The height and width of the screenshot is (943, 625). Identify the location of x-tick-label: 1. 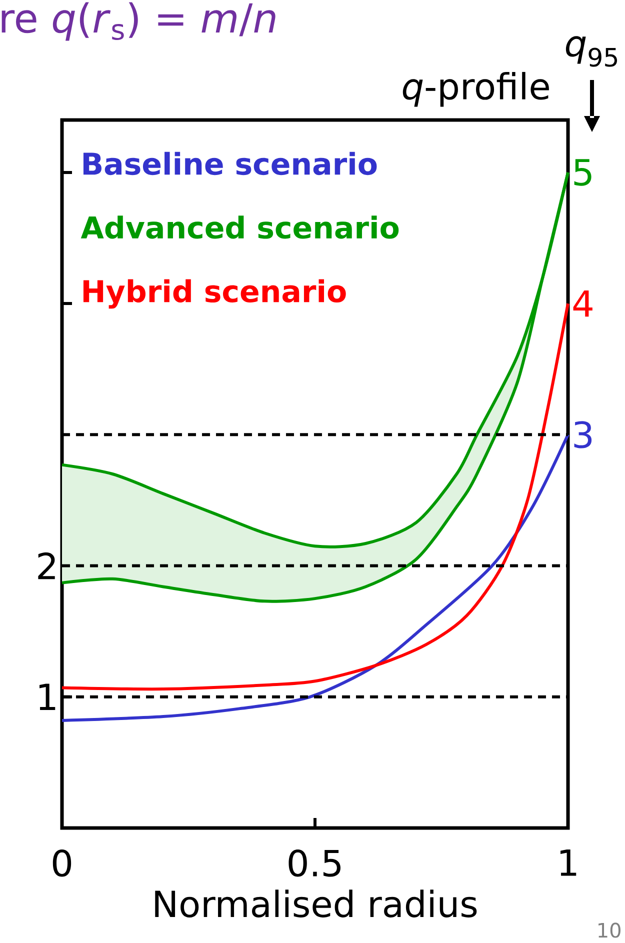
(568, 863).